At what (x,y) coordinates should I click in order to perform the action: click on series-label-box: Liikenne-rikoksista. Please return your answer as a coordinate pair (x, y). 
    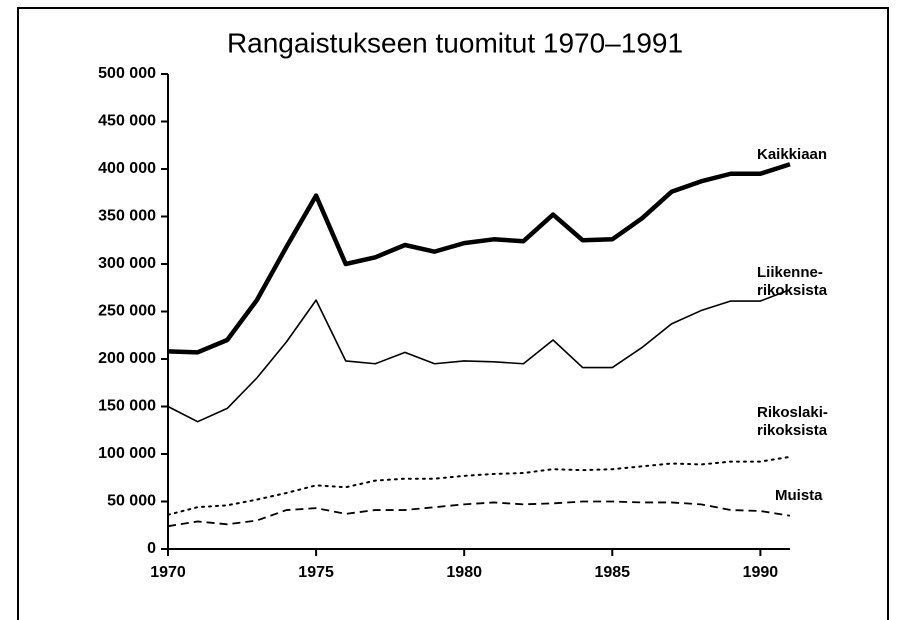
    Looking at the image, I should click on (792, 281).